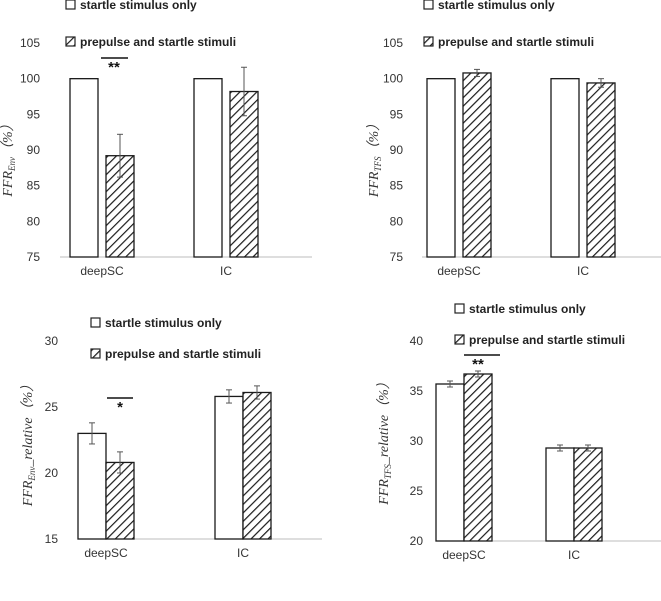 The height and width of the screenshot is (601, 661). I want to click on significance-marker: *, so click(120, 407).